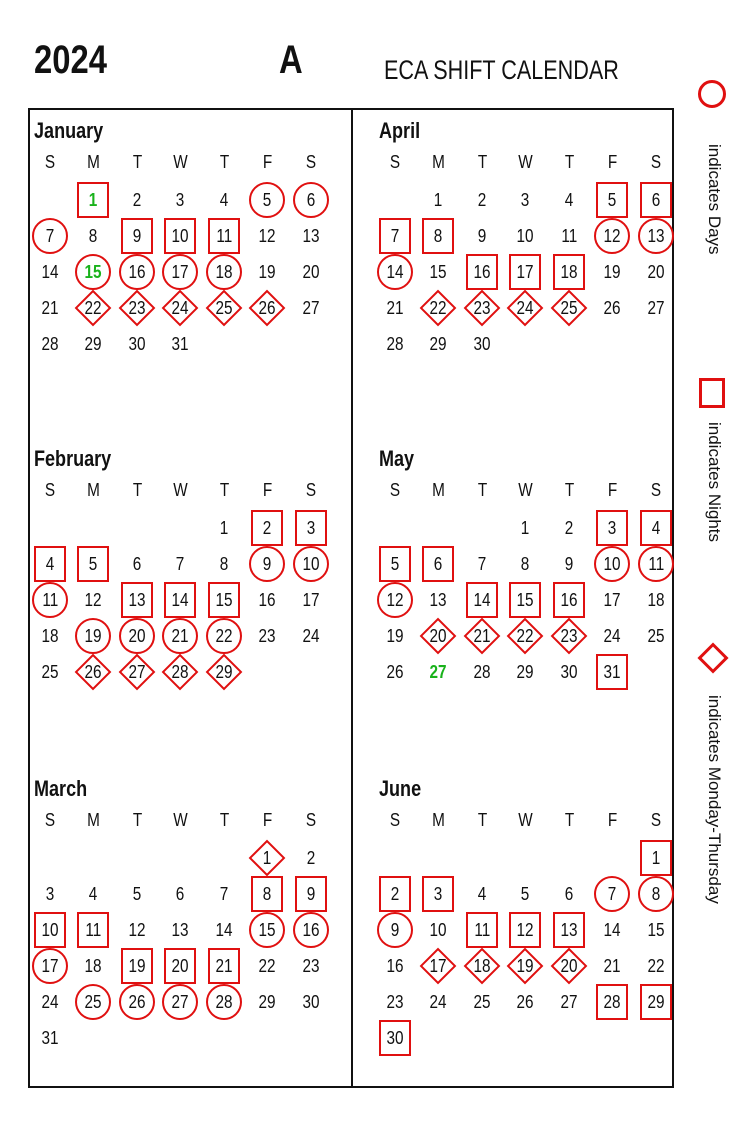  Describe the element at coordinates (137, 308) in the screenshot. I see `mon-thu-cell: 23` at that location.